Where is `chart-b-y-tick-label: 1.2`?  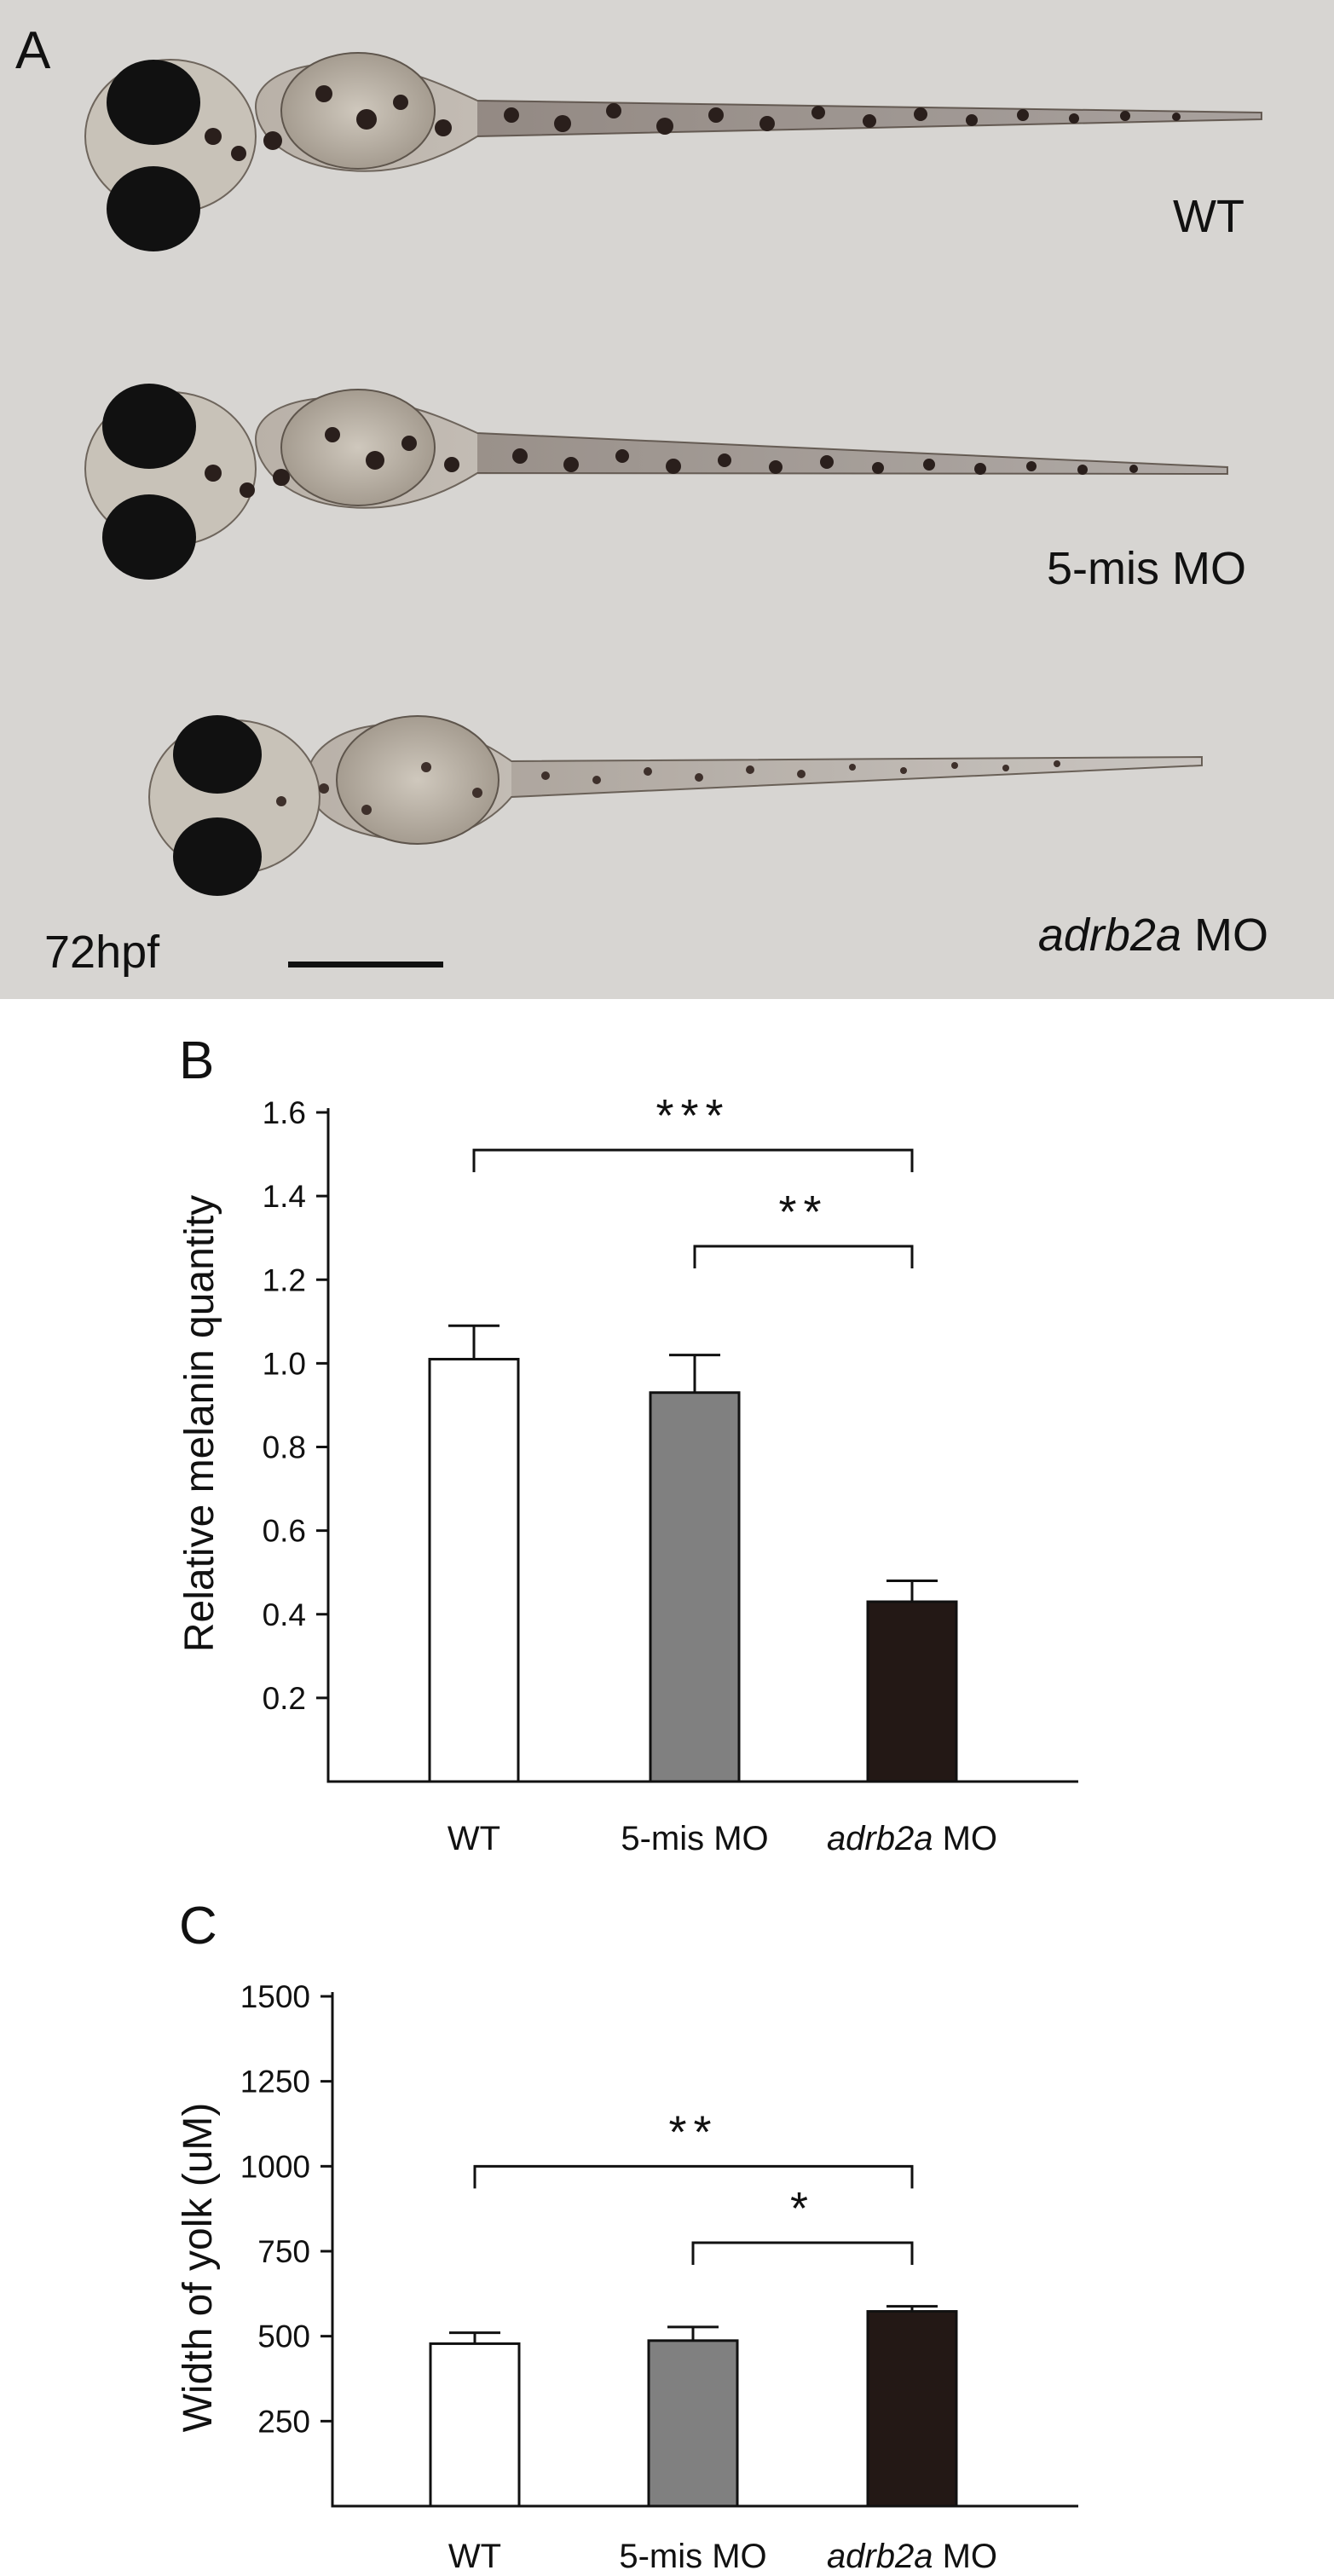
chart-b-y-tick-label: 1.2 is located at coordinates (285, 1279).